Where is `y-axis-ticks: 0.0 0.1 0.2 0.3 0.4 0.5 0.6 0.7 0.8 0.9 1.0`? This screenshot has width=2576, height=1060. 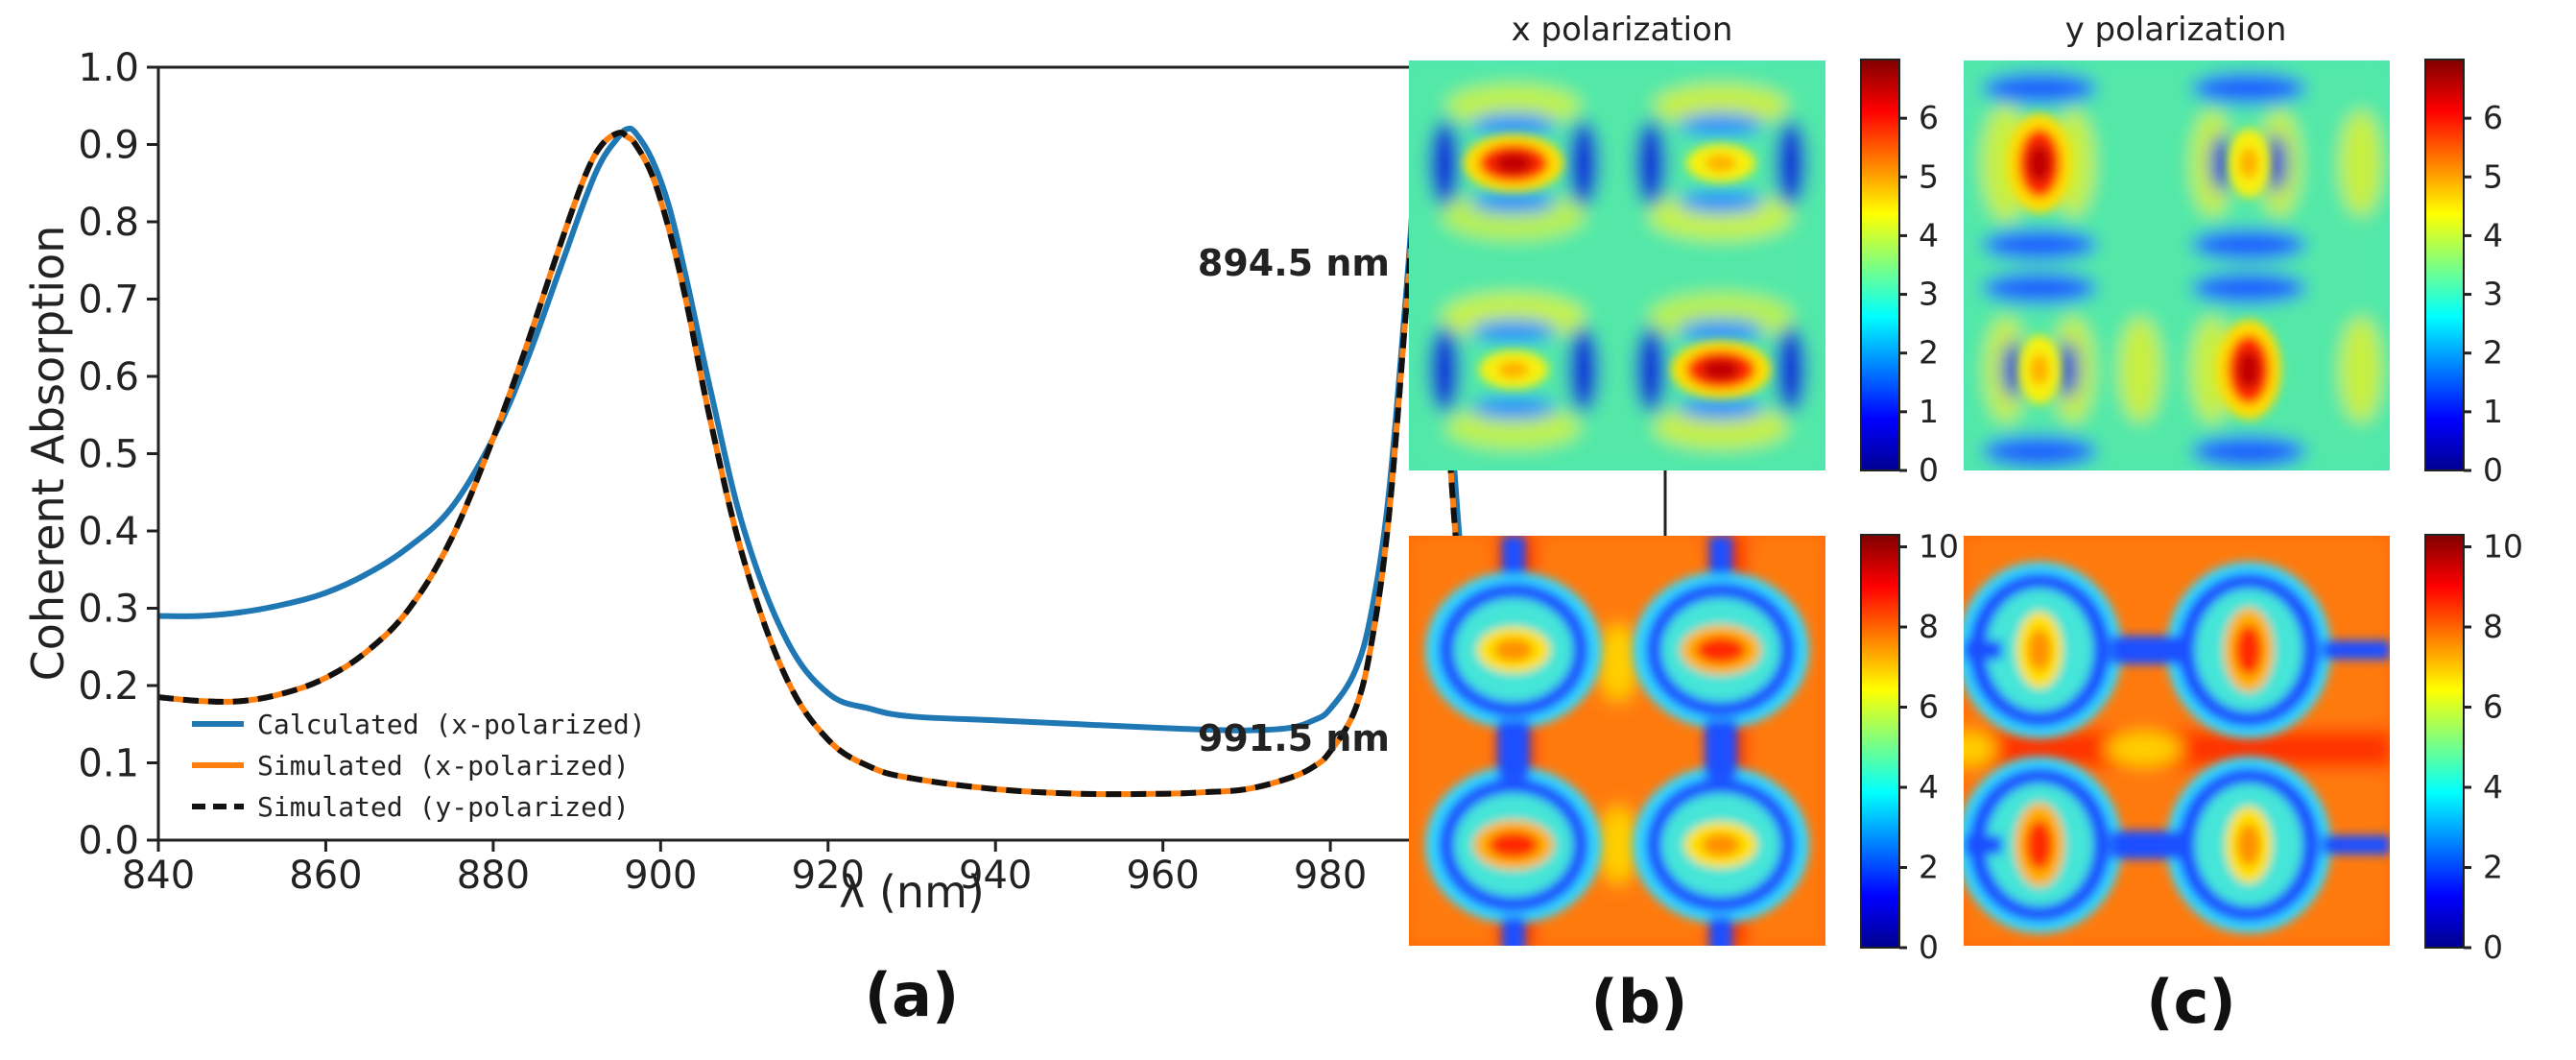
y-axis-ticks: 0.0 0.1 0.2 0.3 0.4 0.5 0.6 0.7 0.8 0.9 1.0 is located at coordinates (118, 454).